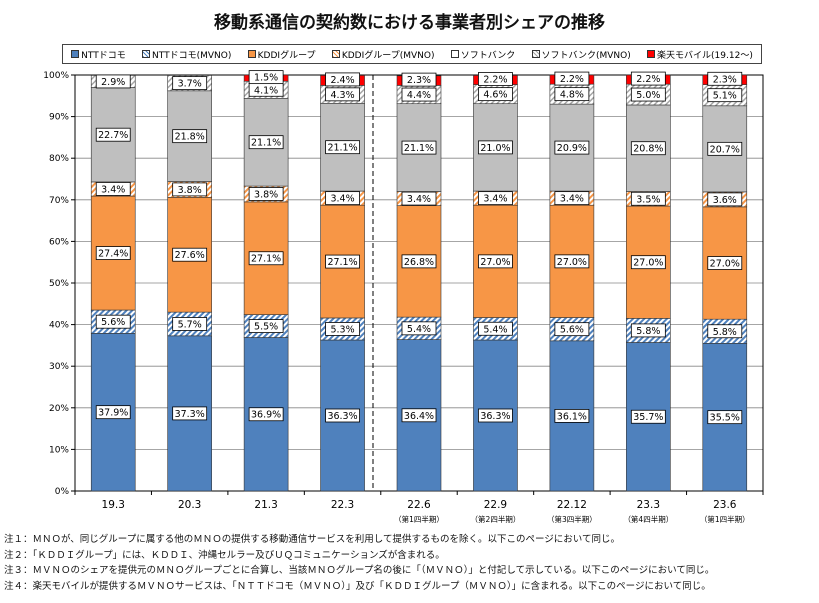  Describe the element at coordinates (59, 450) in the screenshot. I see `y-tick-label: 10%` at that location.